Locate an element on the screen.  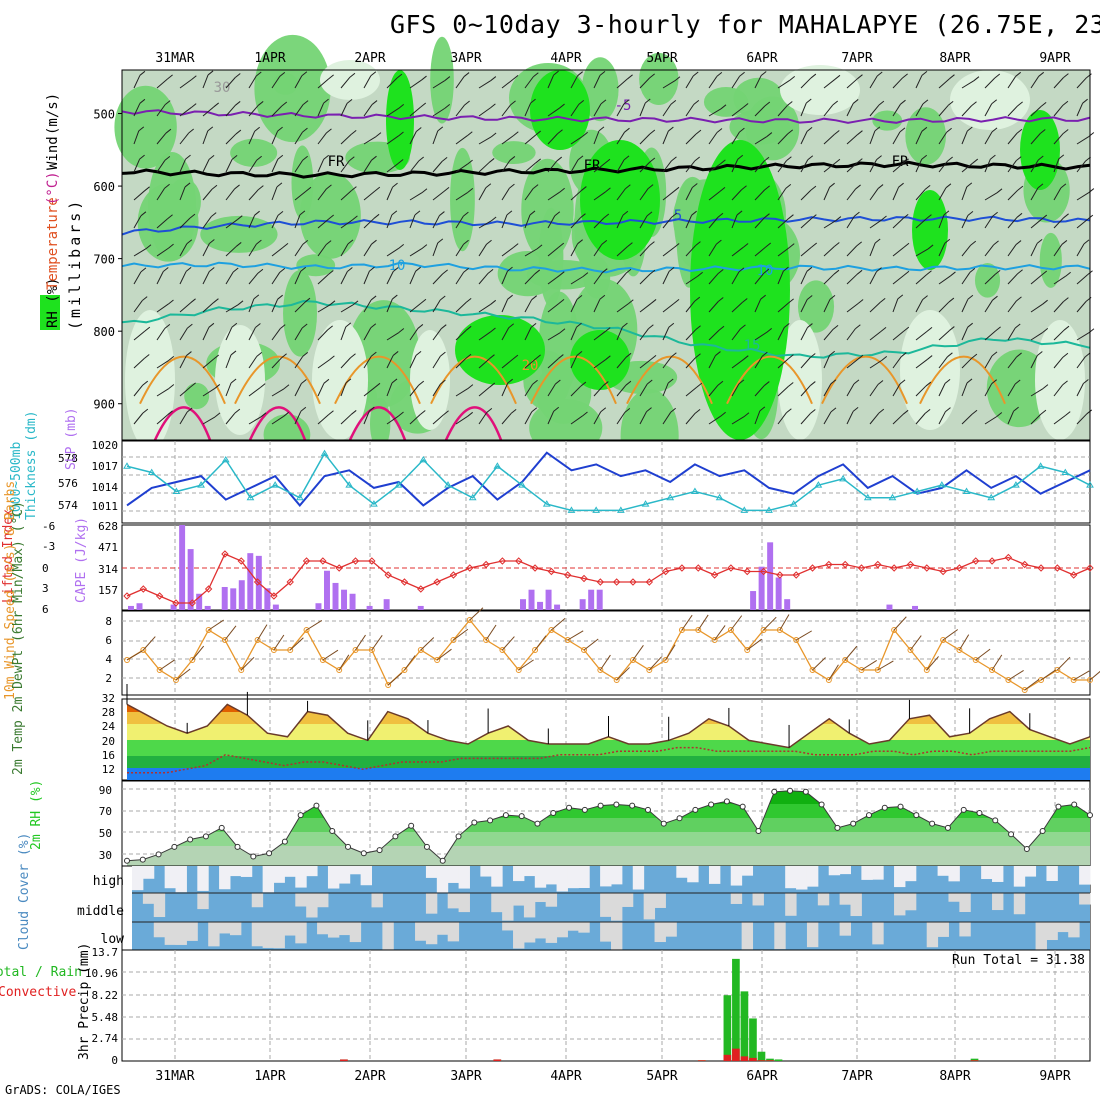
temp-tick: 12 is located at coordinates (108, 769).